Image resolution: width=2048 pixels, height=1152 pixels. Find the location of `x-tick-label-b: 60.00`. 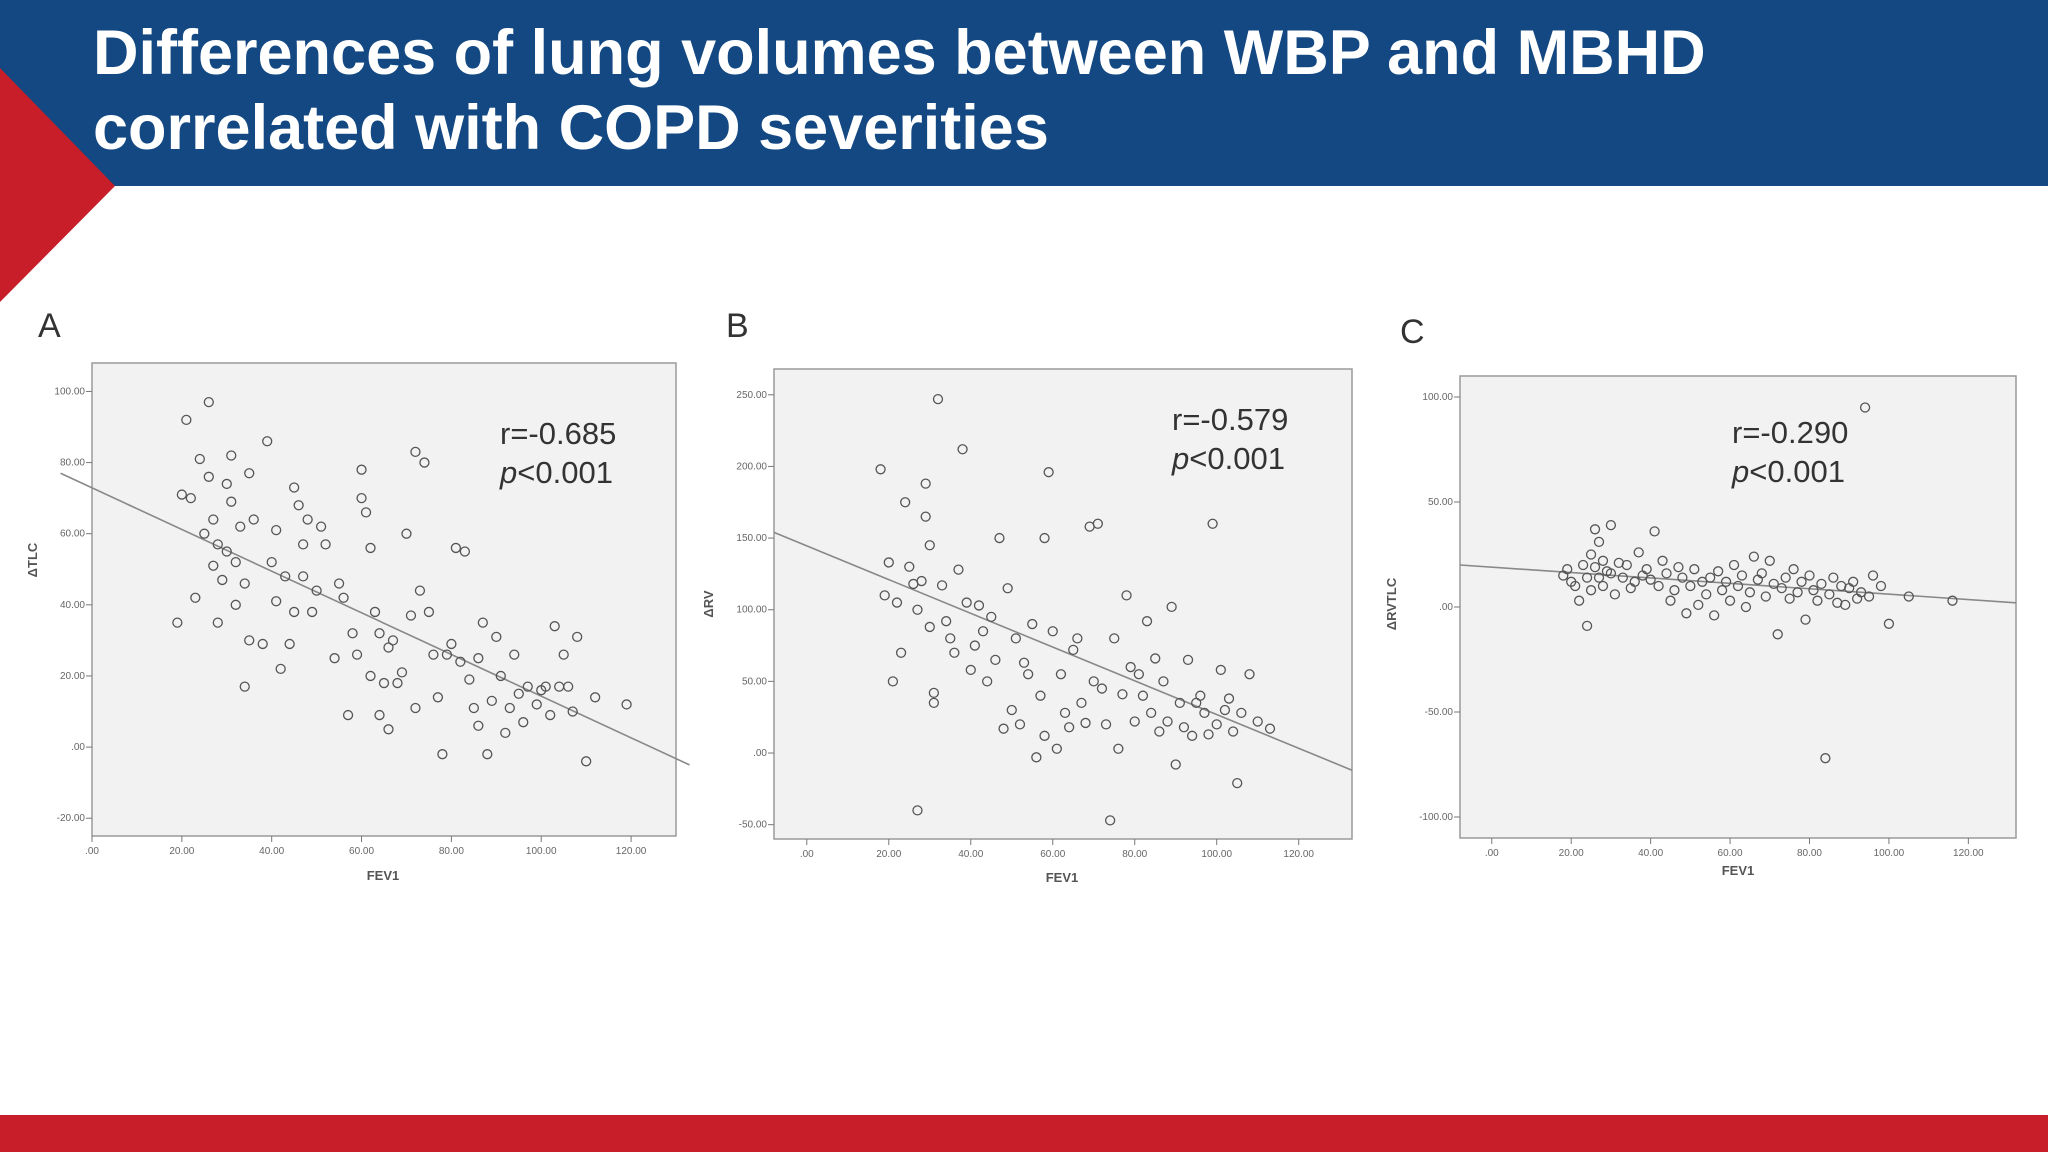

x-tick-label-b: 60.00 is located at coordinates (1052, 854).